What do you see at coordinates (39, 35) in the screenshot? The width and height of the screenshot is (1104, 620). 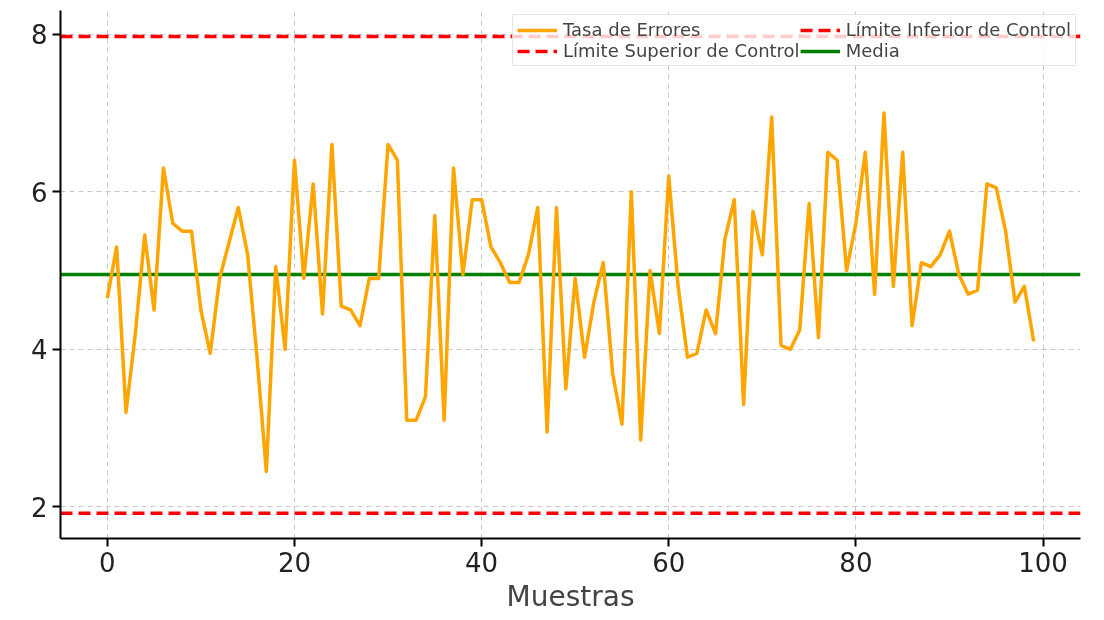 I see `y-tick-label: 8` at bounding box center [39, 35].